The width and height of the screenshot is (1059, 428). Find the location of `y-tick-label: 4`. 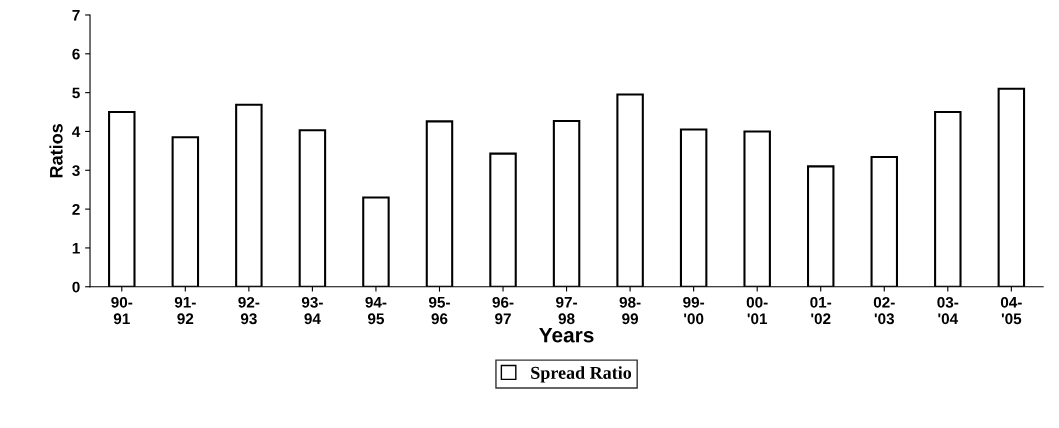

y-tick-label: 4 is located at coordinates (76, 131).